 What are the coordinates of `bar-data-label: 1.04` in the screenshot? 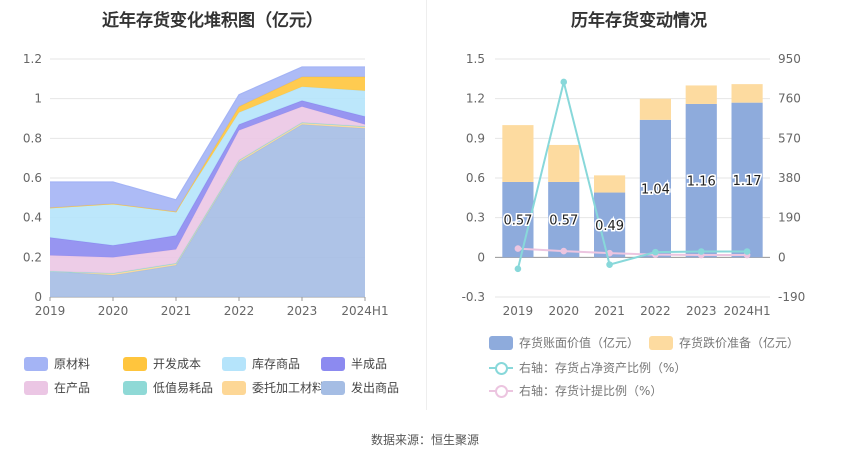 It's located at (655, 190).